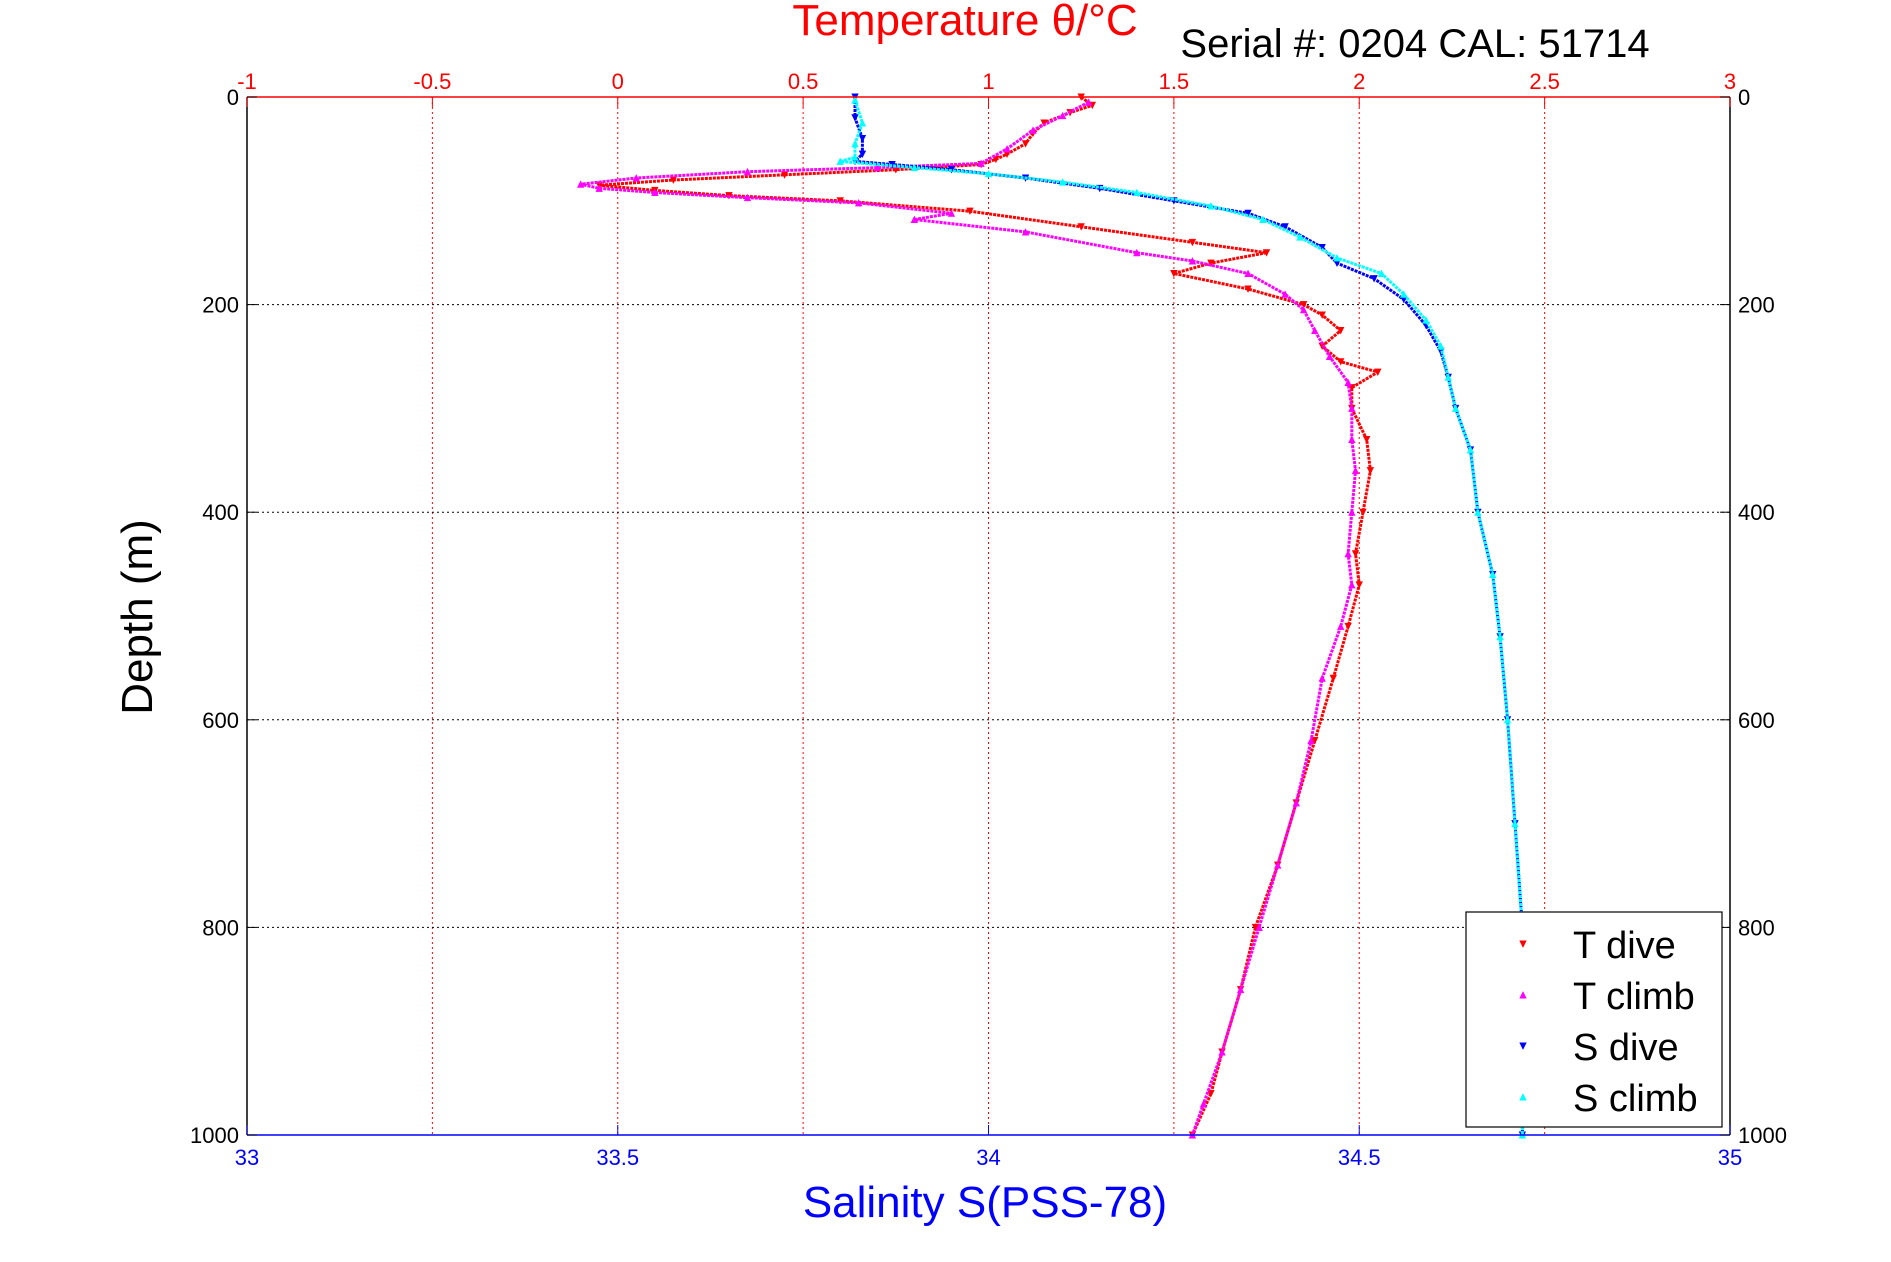  I want to click on temperature-tick-label: 2, so click(1359, 81).